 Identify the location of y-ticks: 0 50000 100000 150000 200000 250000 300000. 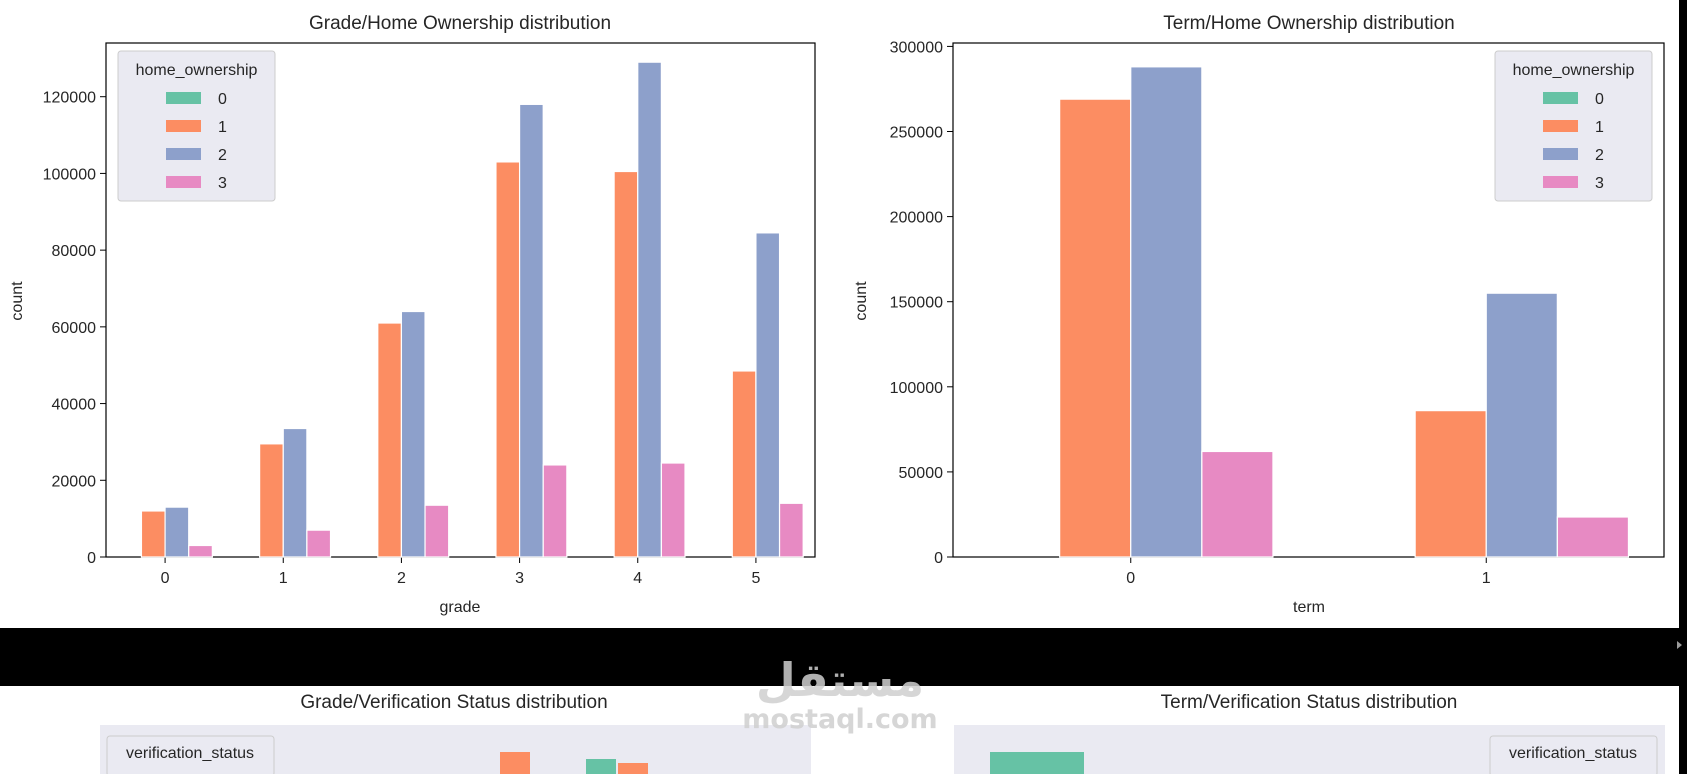
(921, 303).